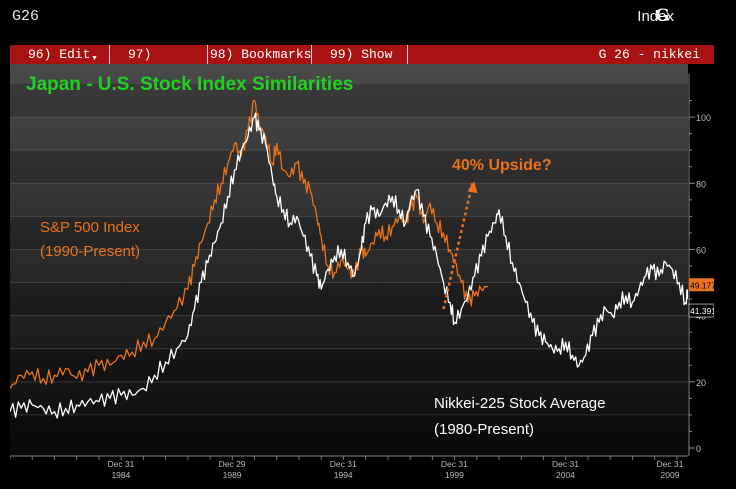 This screenshot has height=489, width=736. Describe the element at coordinates (90, 251) in the screenshot. I see `sp500-legend-sublabel: (1990-Present)` at that location.